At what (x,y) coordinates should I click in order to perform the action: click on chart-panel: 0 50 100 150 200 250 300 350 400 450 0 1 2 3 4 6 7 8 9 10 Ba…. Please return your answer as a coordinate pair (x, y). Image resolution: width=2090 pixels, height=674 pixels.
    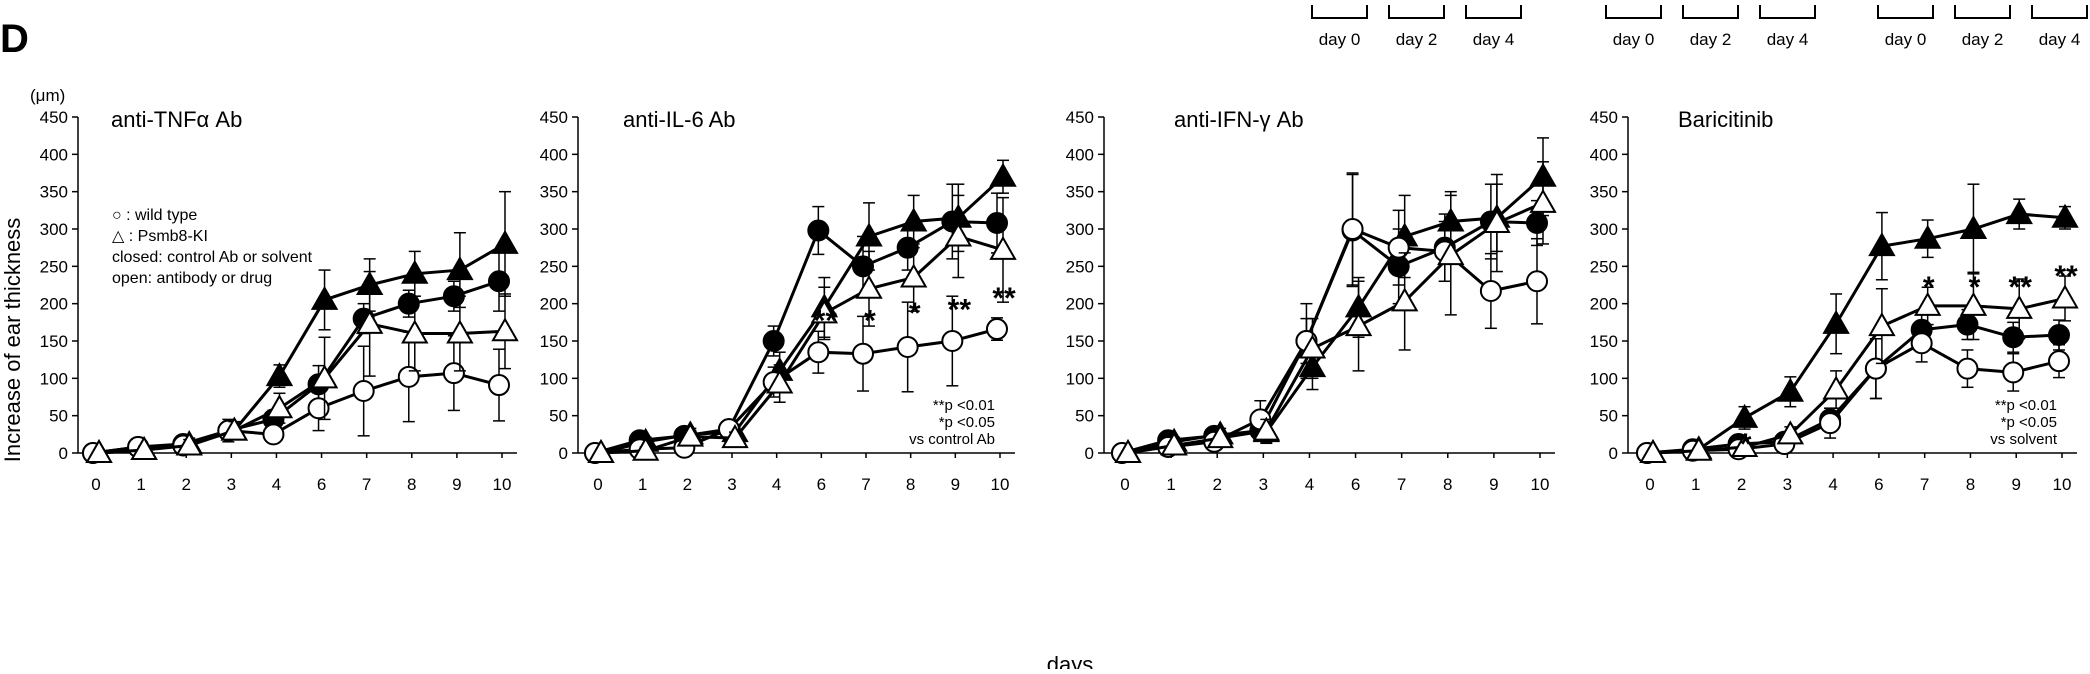
    Looking at the image, I should click on (1834, 300).